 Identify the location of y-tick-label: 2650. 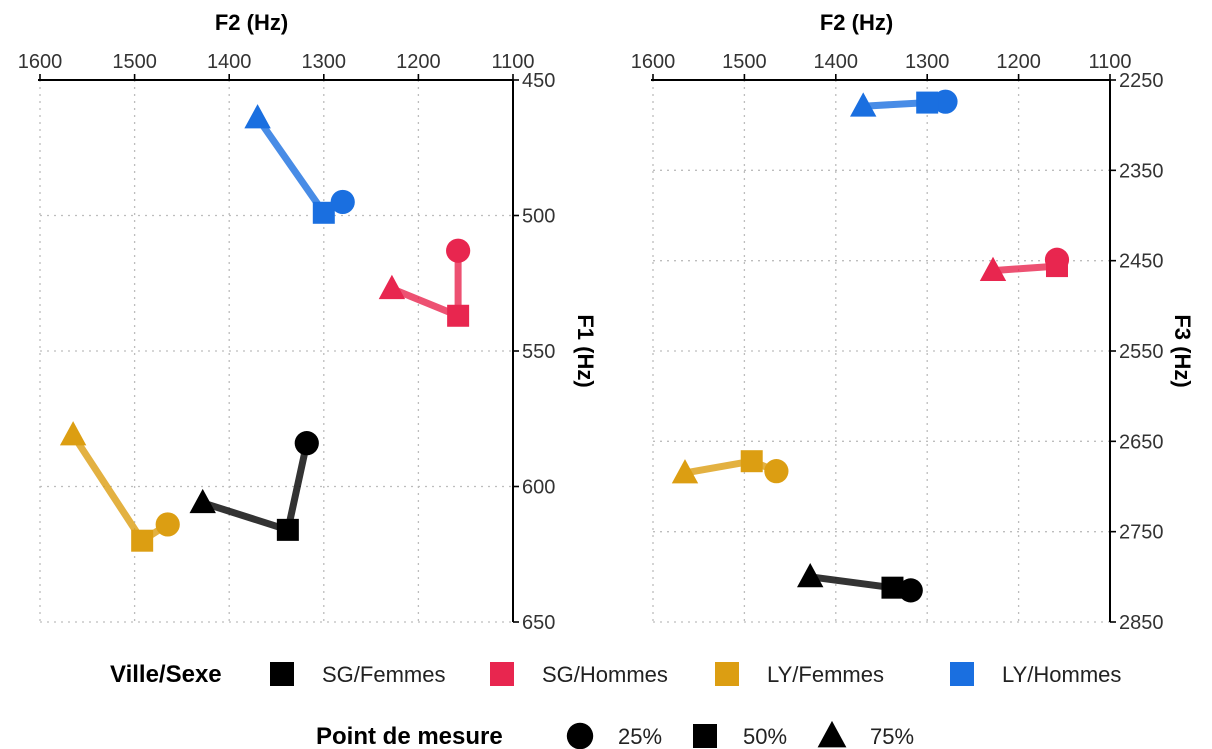
(1141, 442).